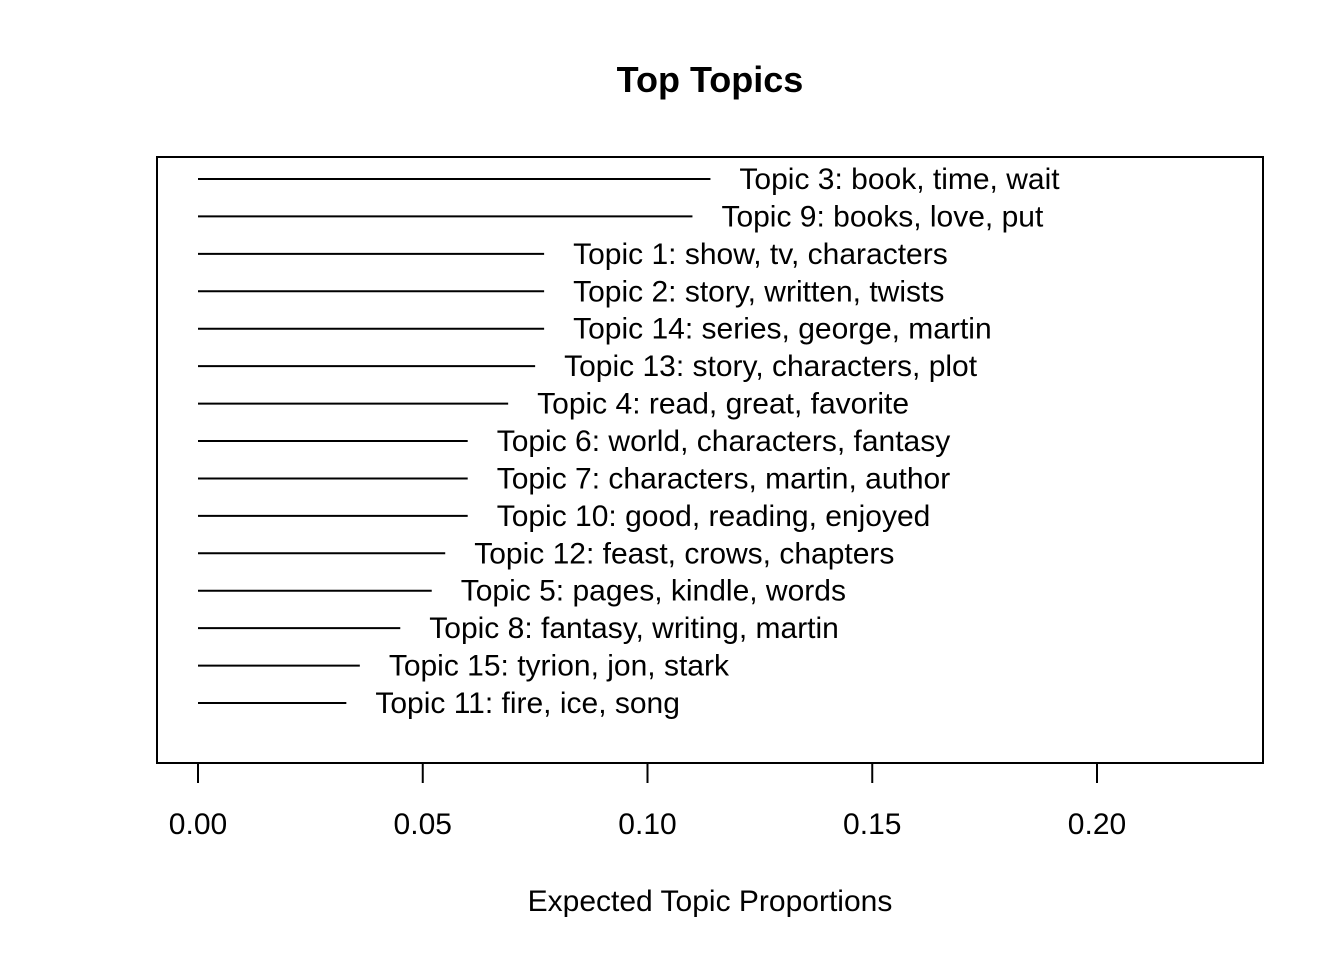 The width and height of the screenshot is (1344, 960). Describe the element at coordinates (724, 478) in the screenshot. I see `bar-label: Topic 7: characters, martin, author` at that location.